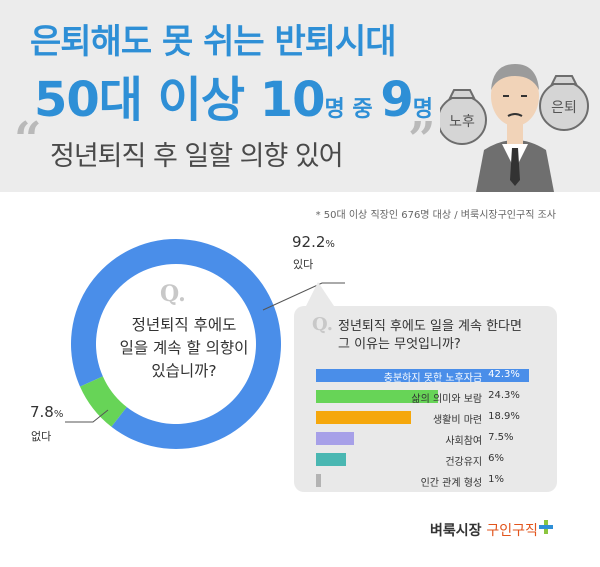 The height and width of the screenshot is (567, 600). Describe the element at coordinates (320, 294) in the screenshot. I see `panel-pointer` at that location.